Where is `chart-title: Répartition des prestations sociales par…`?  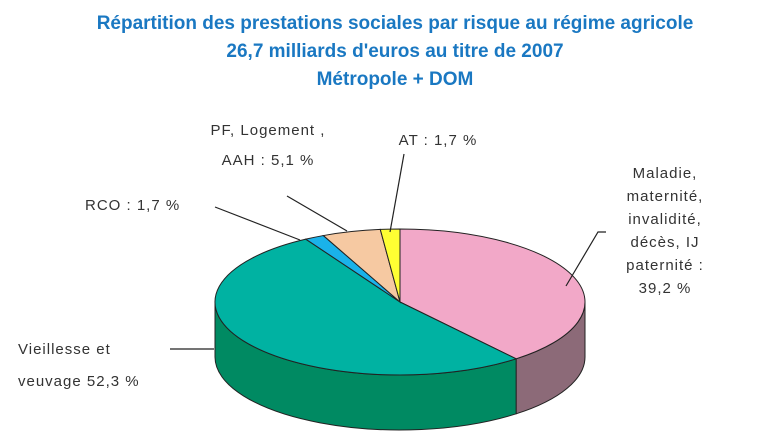 chart-title: Répartition des prestations sociales par… is located at coordinates (395, 23).